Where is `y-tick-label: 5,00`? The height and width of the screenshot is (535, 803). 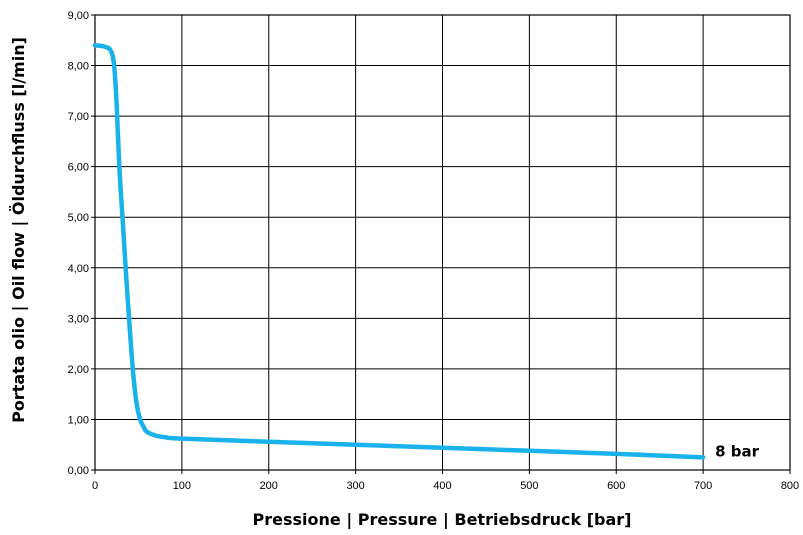
y-tick-label: 5,00 is located at coordinates (78, 218).